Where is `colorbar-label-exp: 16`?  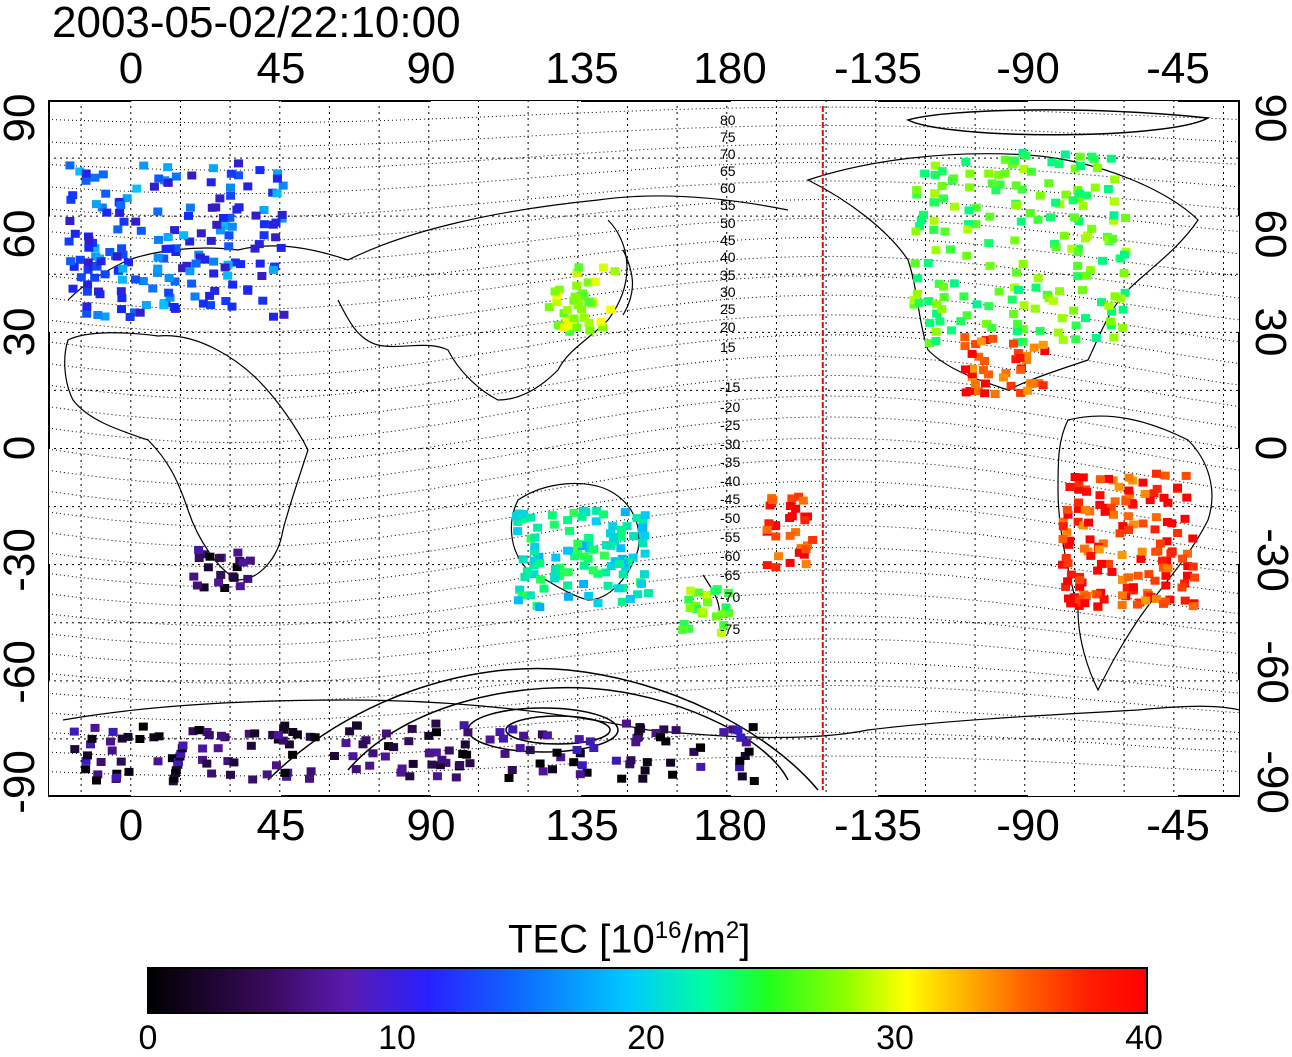 colorbar-label-exp: 16 is located at coordinates (668, 930).